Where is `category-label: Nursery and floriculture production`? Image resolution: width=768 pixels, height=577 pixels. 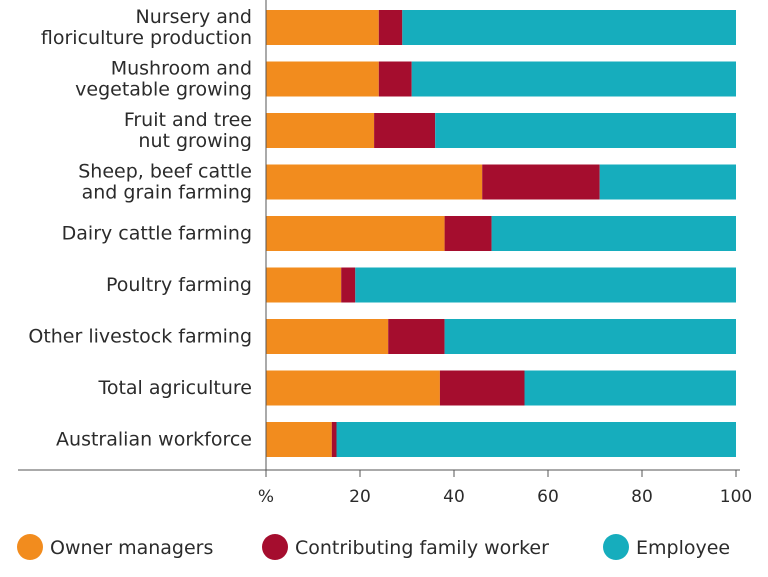
category-label: Nursery and floriculture production is located at coordinates (146, 27).